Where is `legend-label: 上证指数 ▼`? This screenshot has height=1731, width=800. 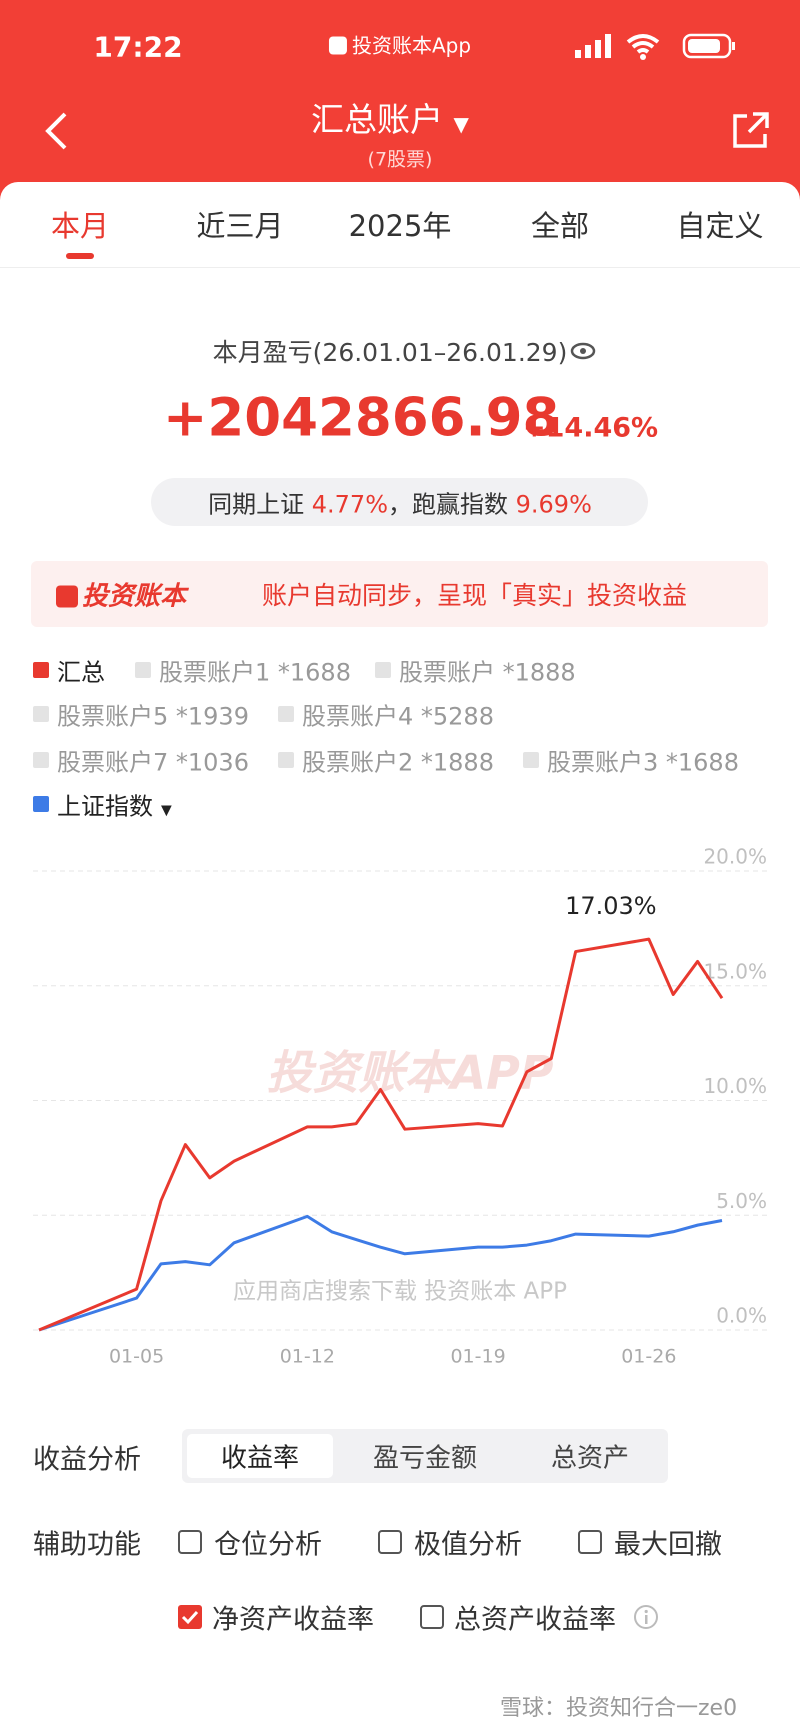 legend-label: 上证指数 ▼ is located at coordinates (114, 806).